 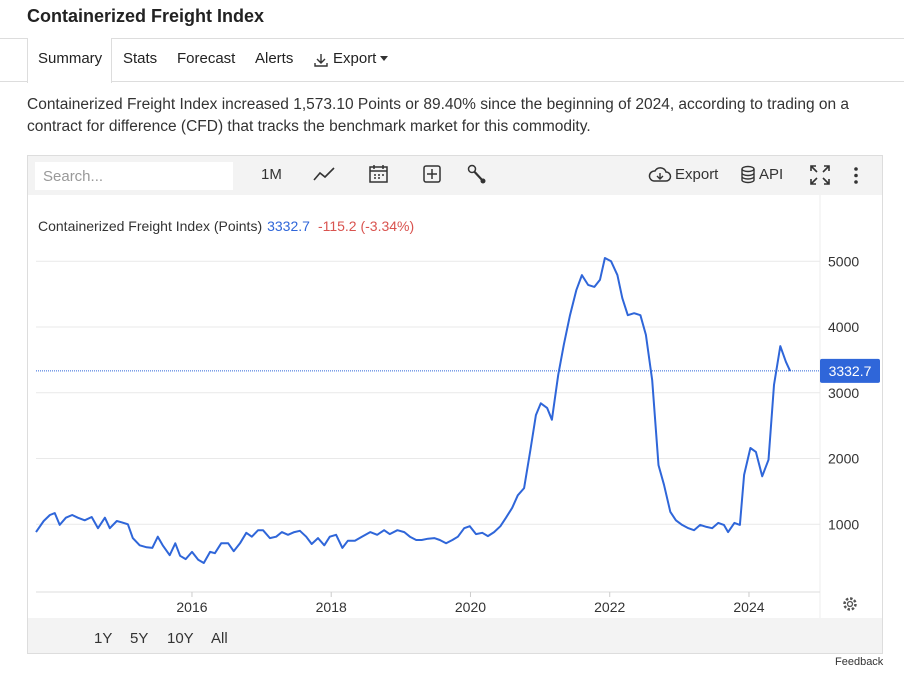 I want to click on caret, so click(x=384, y=58).